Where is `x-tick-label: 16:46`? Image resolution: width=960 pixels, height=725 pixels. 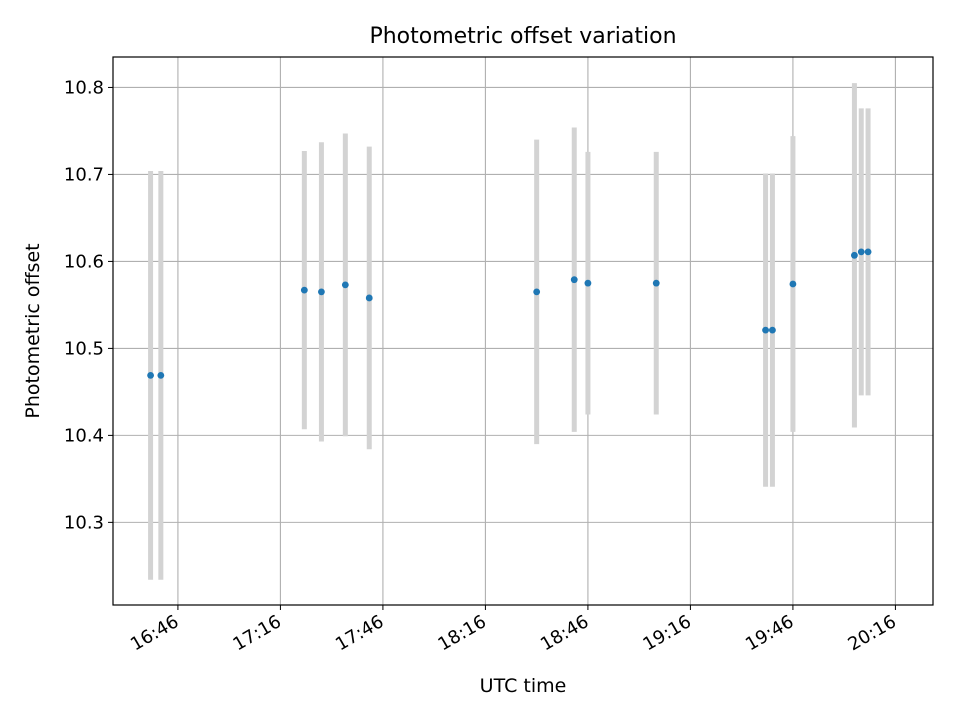 x-tick-label: 16:46 is located at coordinates (154, 633).